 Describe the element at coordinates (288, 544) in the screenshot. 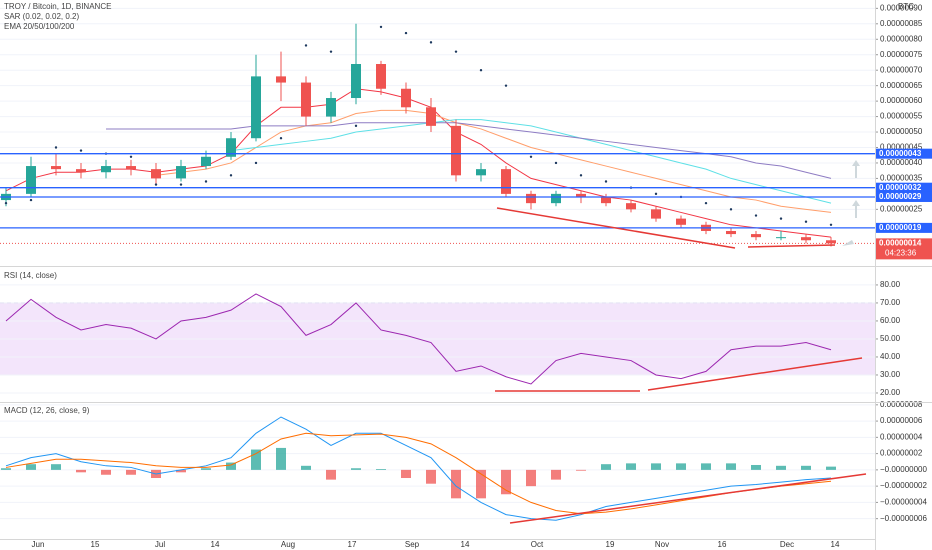

I see `x-tick-label: Aug` at that location.